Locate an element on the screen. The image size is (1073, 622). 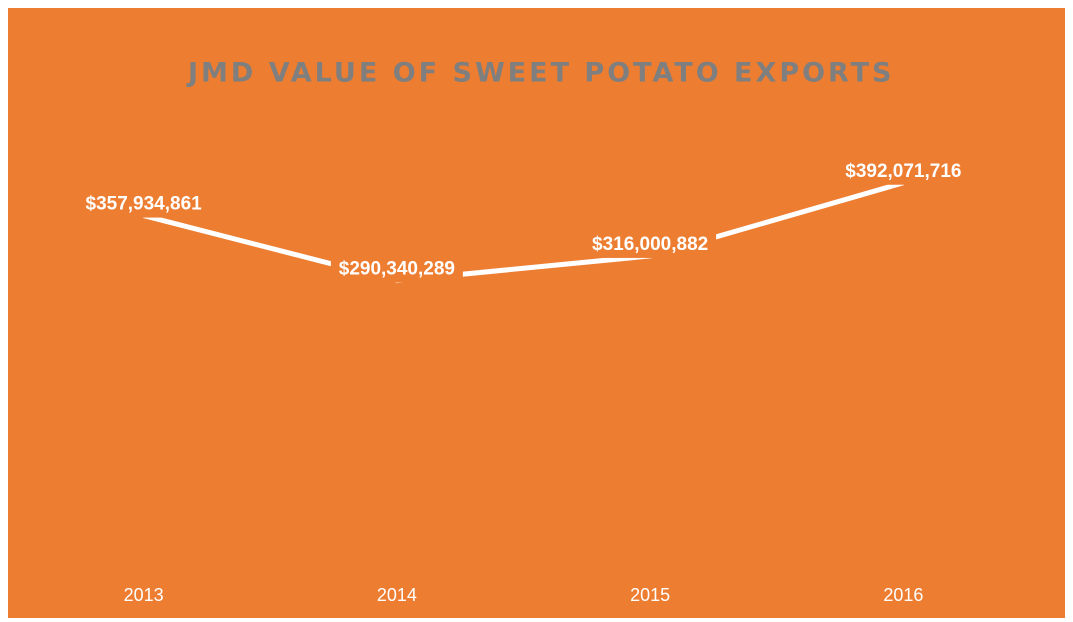
data-label: $357,934,861 is located at coordinates (144, 204).